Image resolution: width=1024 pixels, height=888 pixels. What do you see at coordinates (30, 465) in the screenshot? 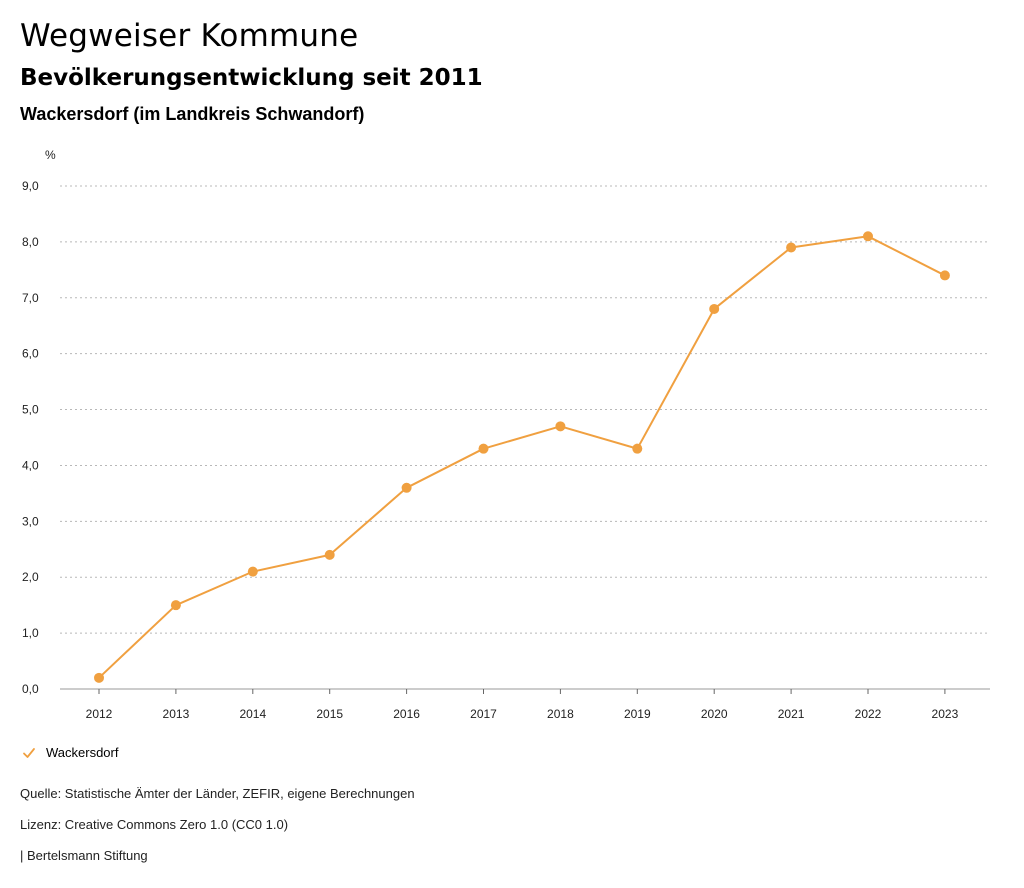
I see `y-tick-label: 4,0` at bounding box center [30, 465].